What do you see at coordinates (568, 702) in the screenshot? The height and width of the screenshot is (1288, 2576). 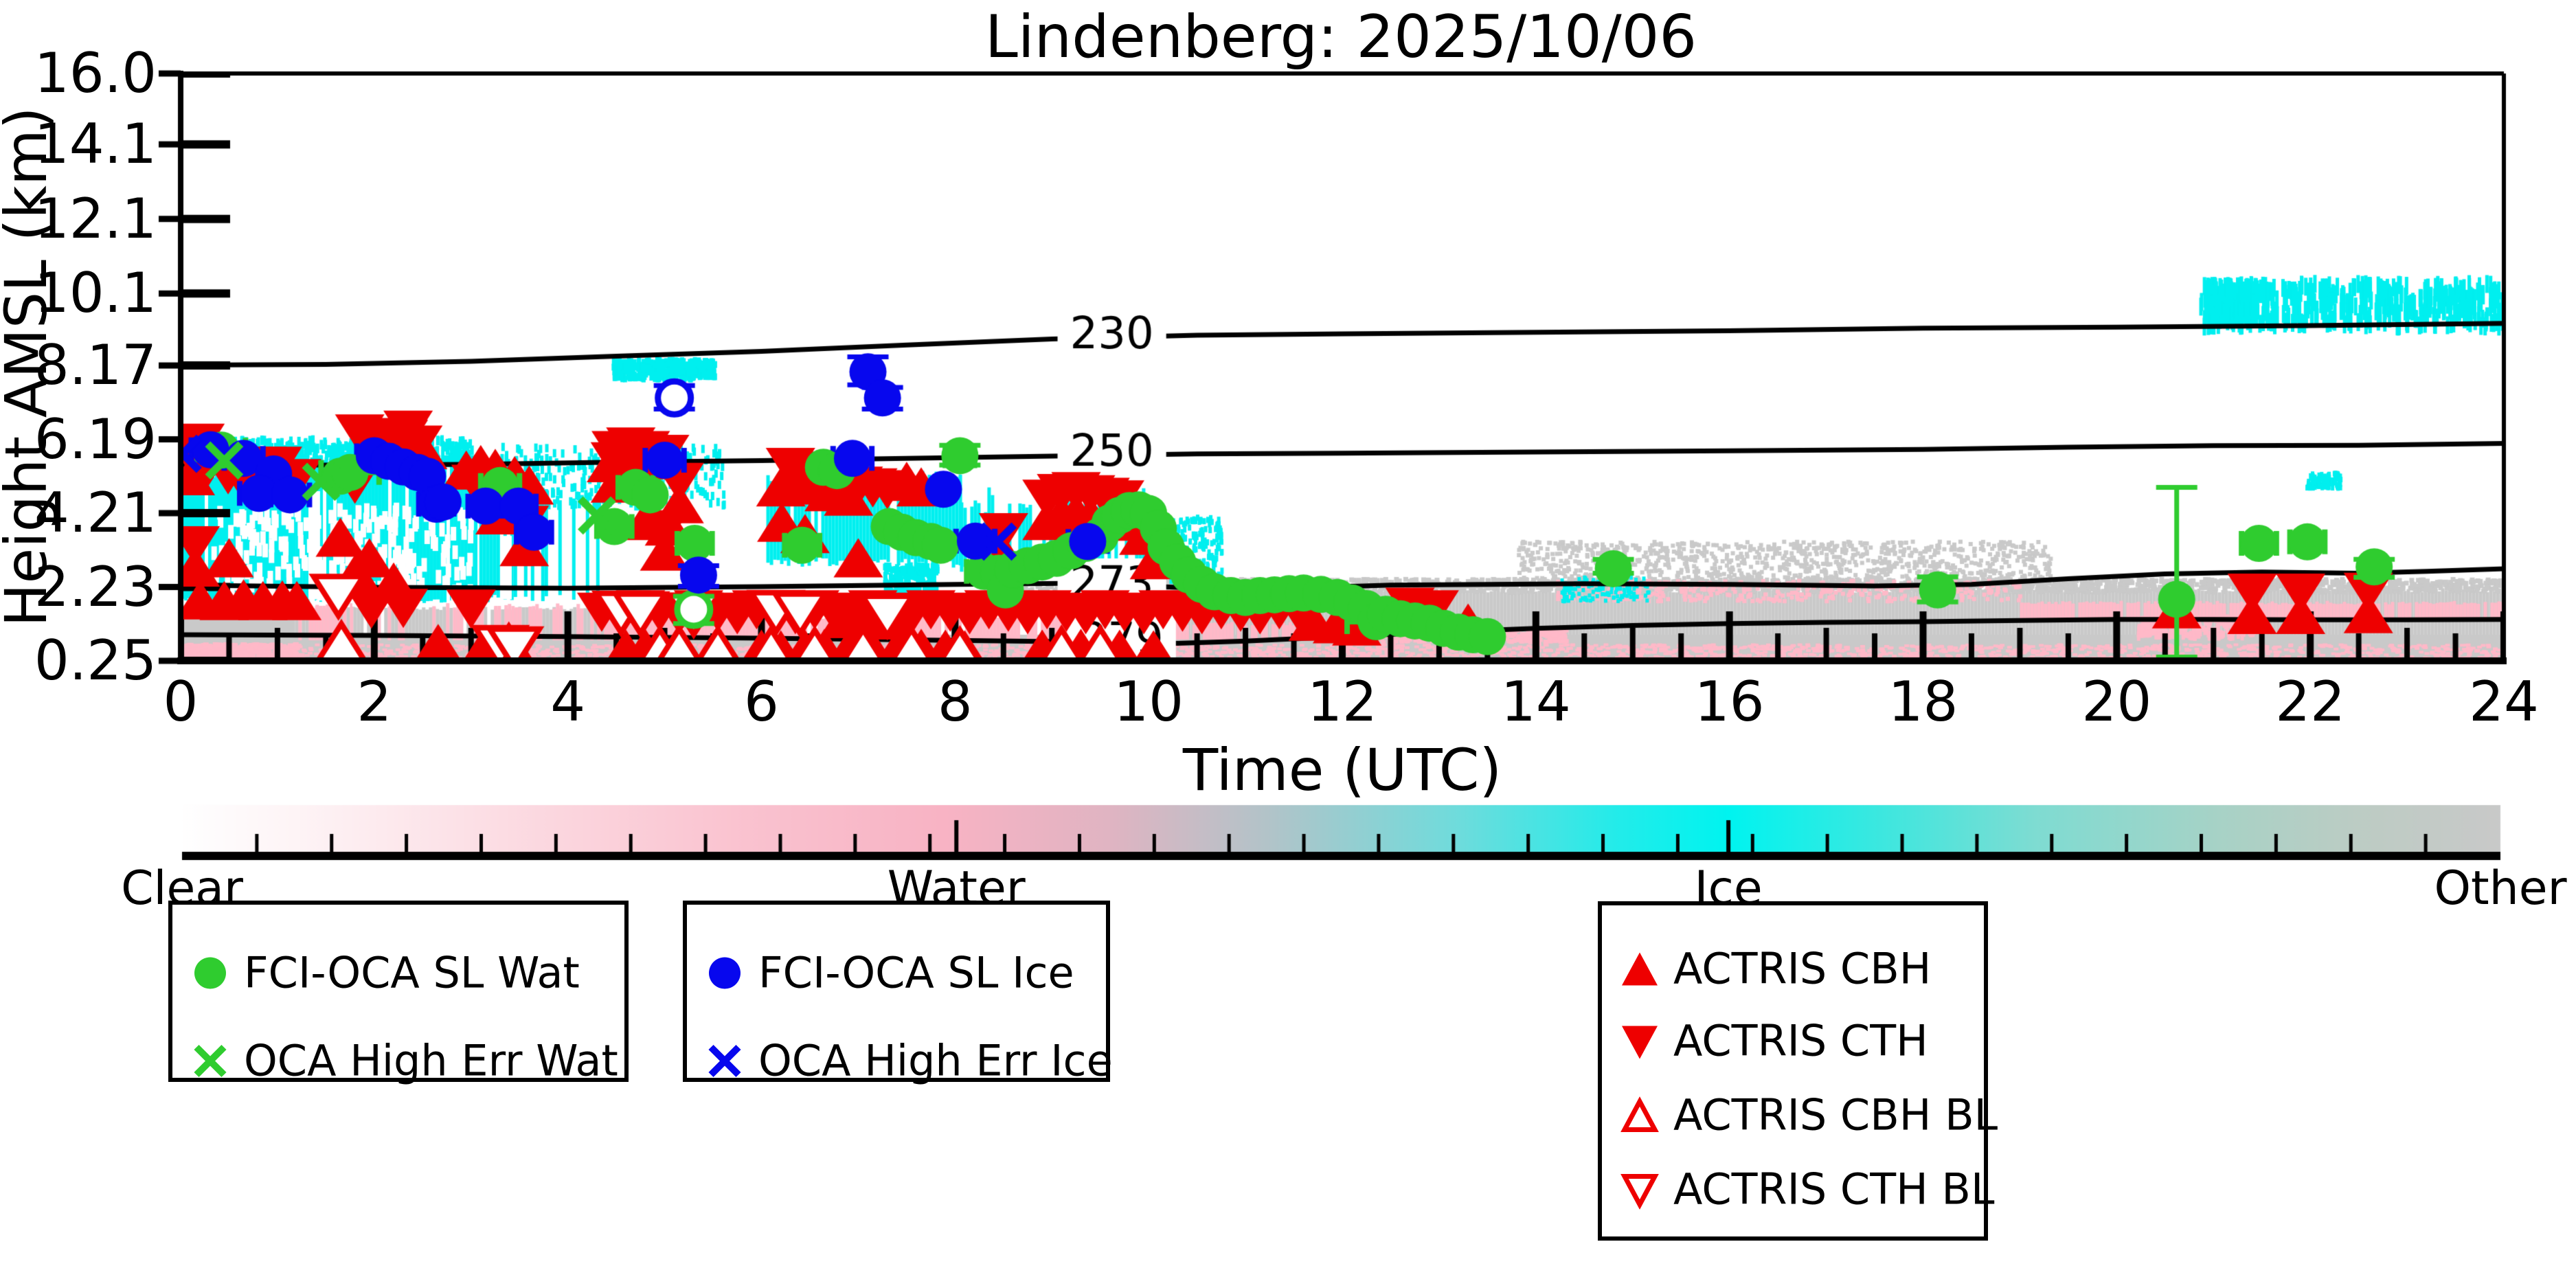 I see `x-tick-label: 4` at bounding box center [568, 702].